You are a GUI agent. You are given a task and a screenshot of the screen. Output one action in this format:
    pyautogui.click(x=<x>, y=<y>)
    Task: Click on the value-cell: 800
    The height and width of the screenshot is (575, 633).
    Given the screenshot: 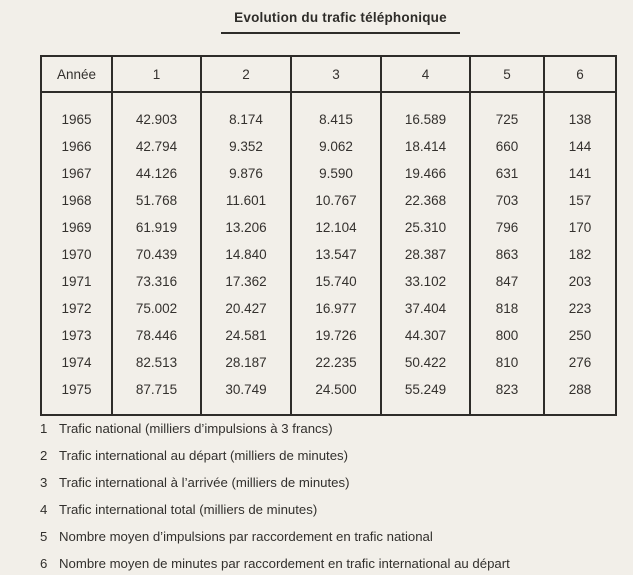 What is the action you would take?
    pyautogui.click(x=506, y=335)
    